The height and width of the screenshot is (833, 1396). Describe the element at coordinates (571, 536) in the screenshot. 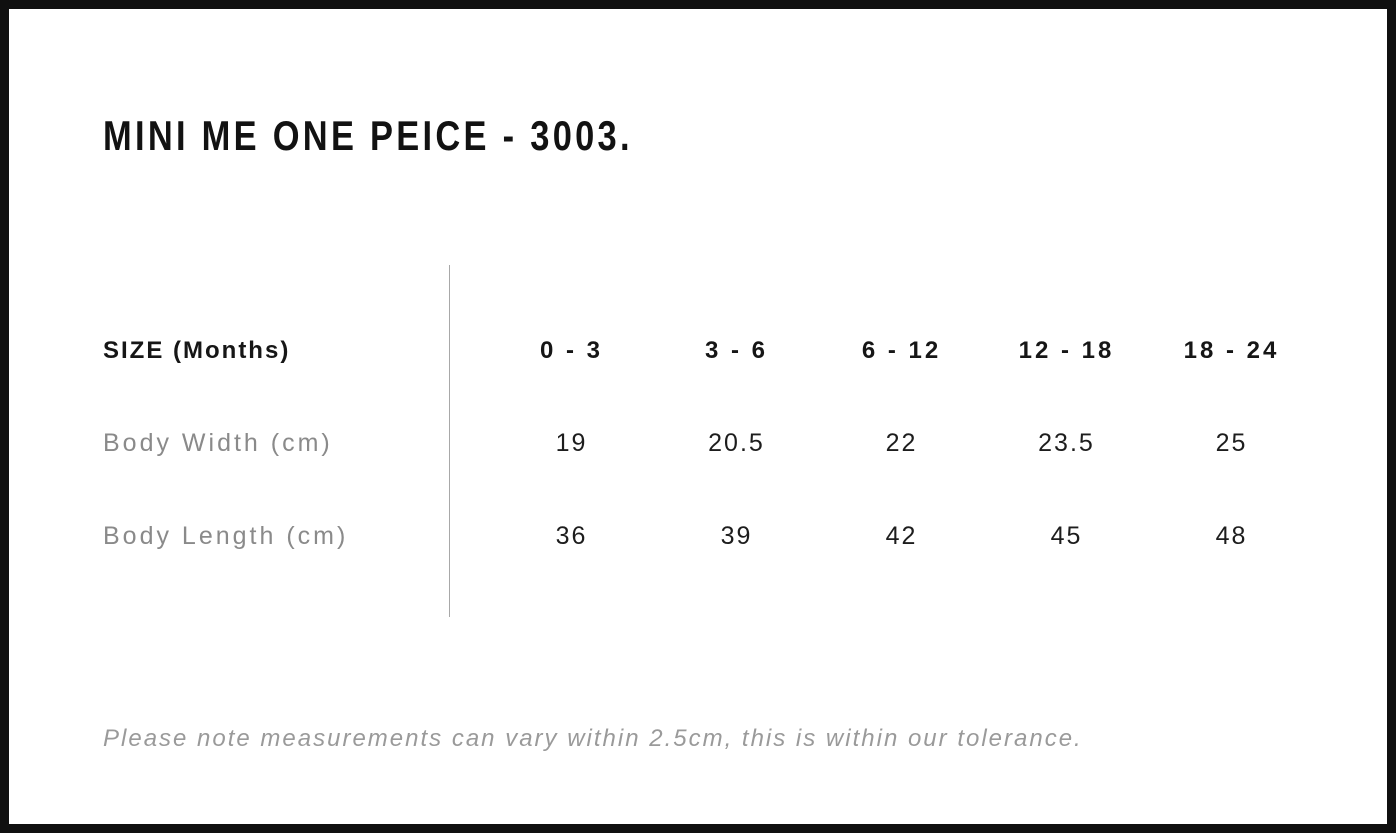

I see `body-length-value: 36` at that location.